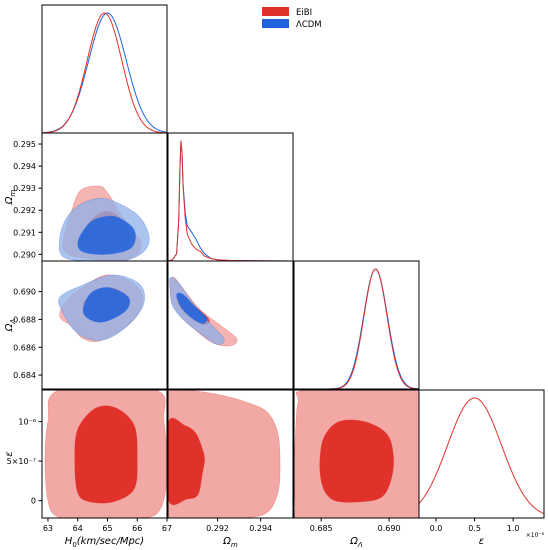  I want to click on panel-frame-OL-H0, so click(104, 325).